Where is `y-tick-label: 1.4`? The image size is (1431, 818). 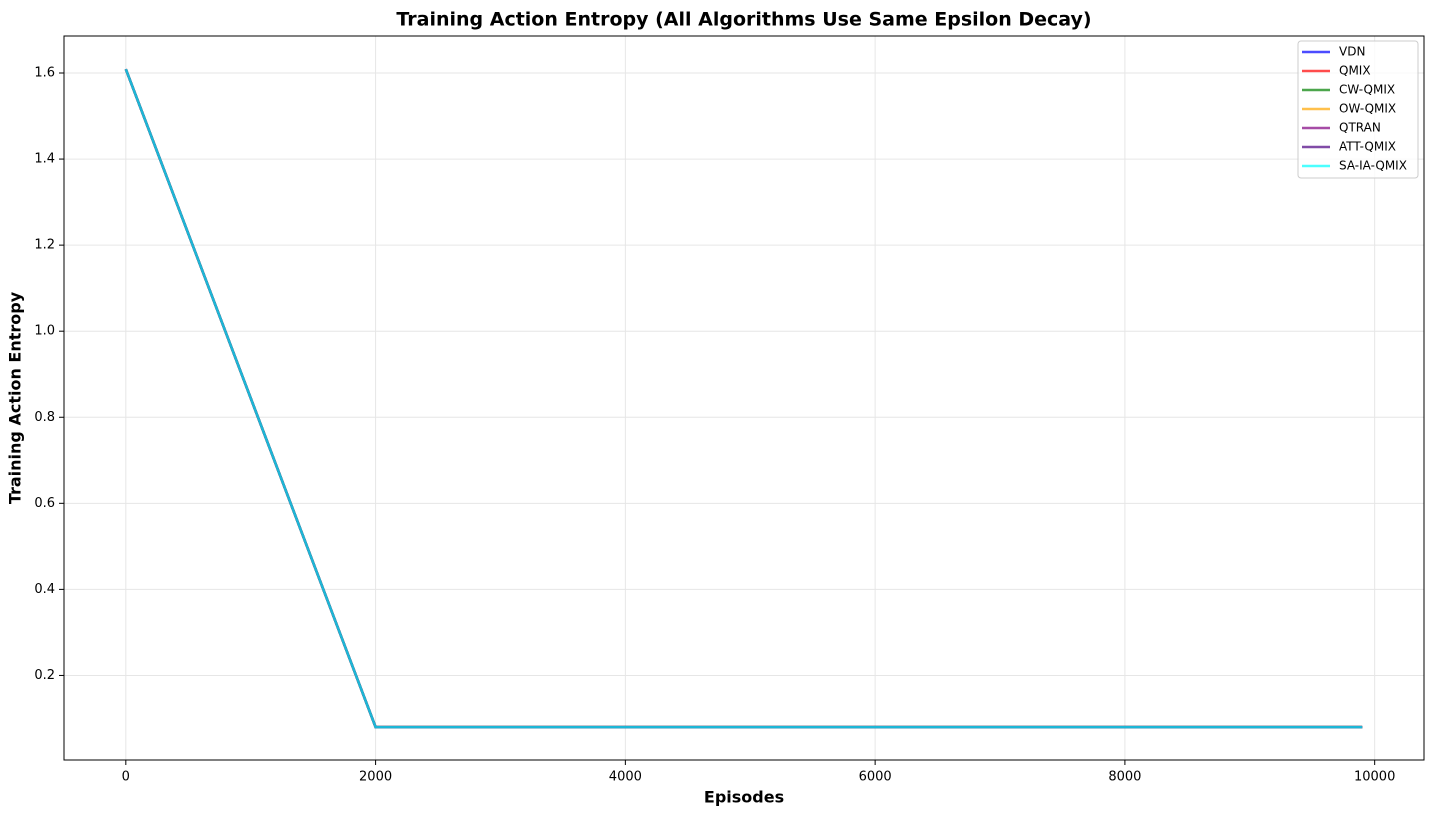 y-tick-label: 1.4 is located at coordinates (44, 159).